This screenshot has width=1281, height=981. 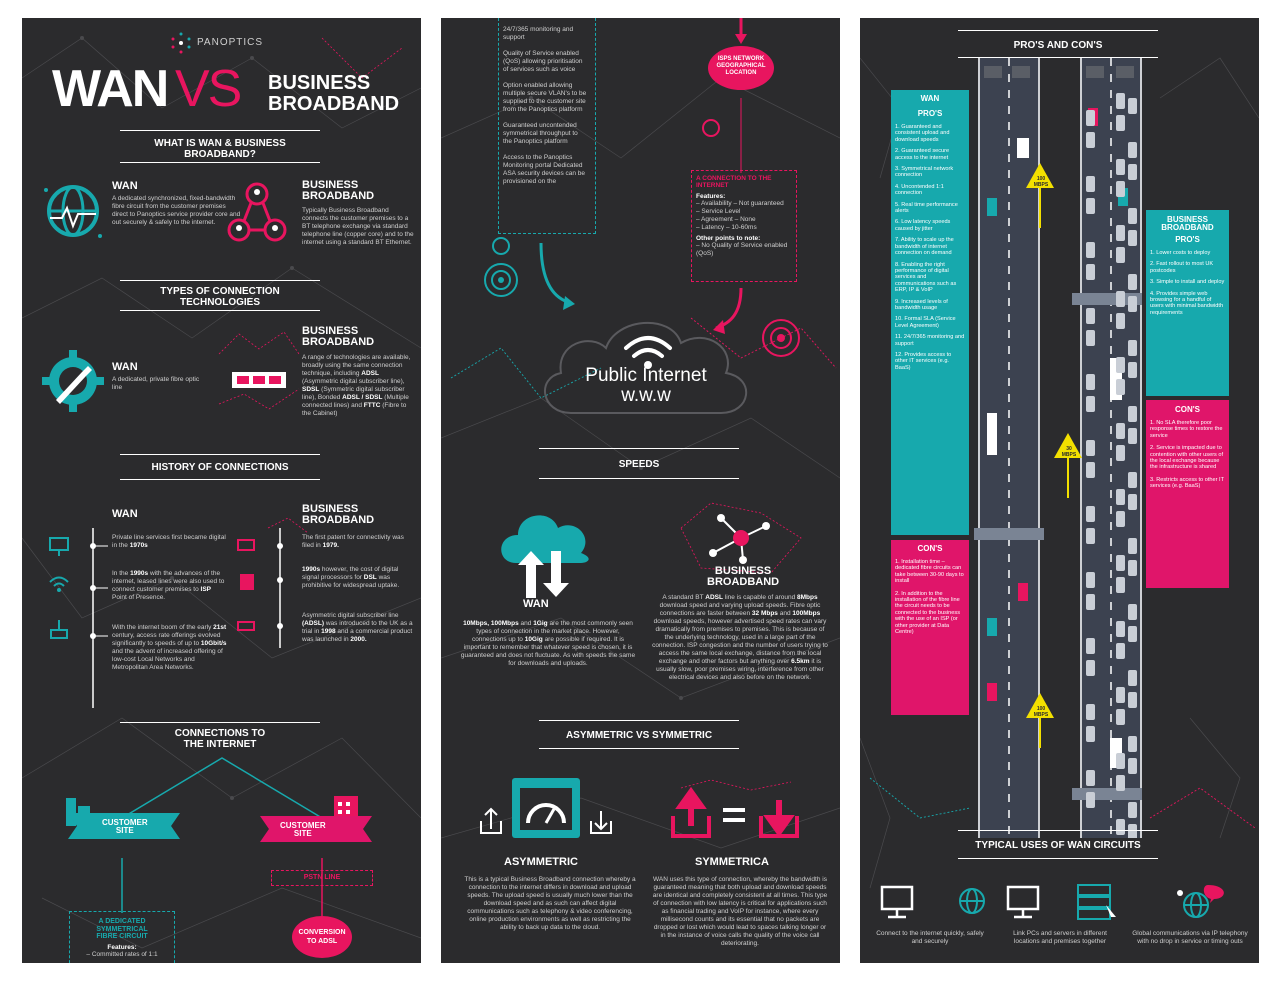 What do you see at coordinates (926, 208) in the screenshot?
I see `wan-pro-item: 5. Real time performance alerts` at bounding box center [926, 208].